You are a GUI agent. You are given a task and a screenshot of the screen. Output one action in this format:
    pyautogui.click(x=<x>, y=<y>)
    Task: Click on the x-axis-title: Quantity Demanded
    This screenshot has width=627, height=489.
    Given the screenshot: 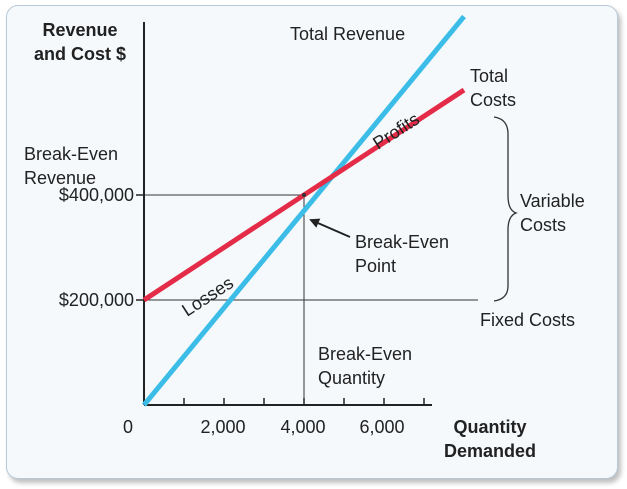 What is the action you would take?
    pyautogui.click(x=490, y=439)
    